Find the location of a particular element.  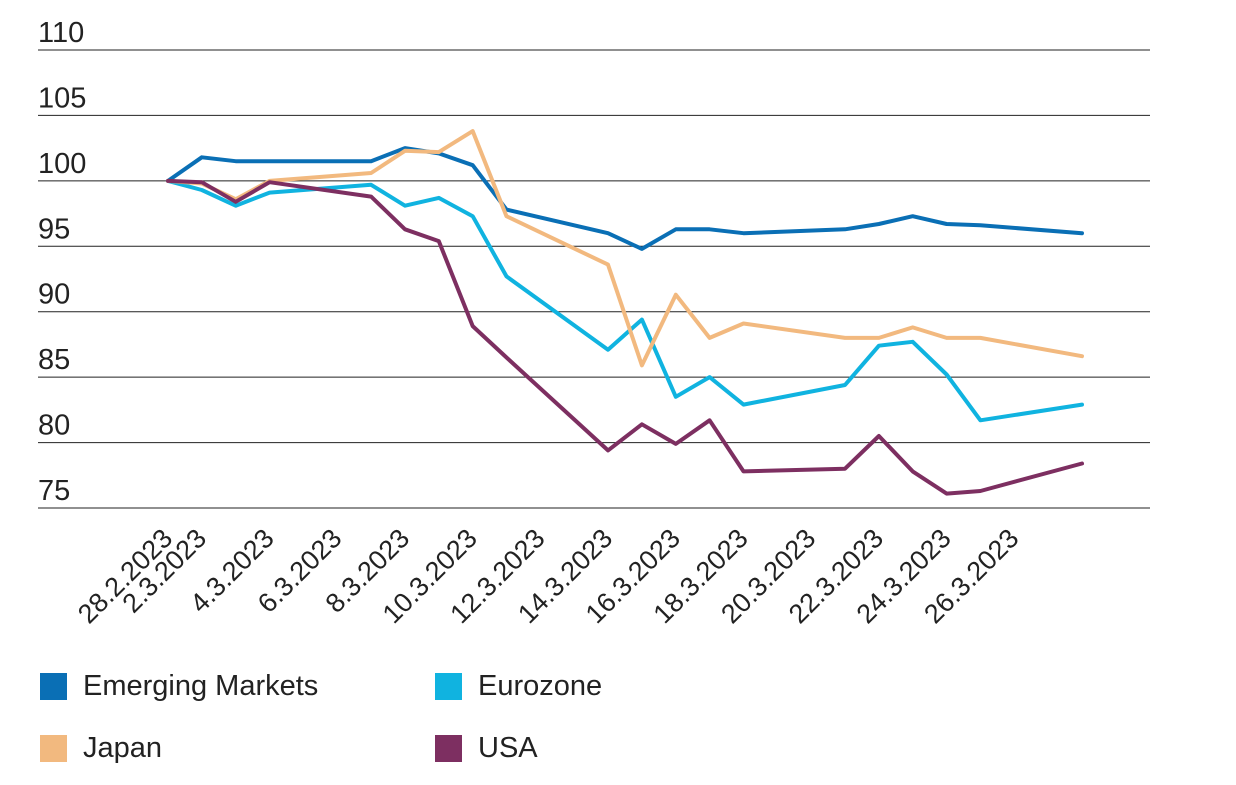

legend-label-emerging-markets: Emerging Markets is located at coordinates (201, 686).